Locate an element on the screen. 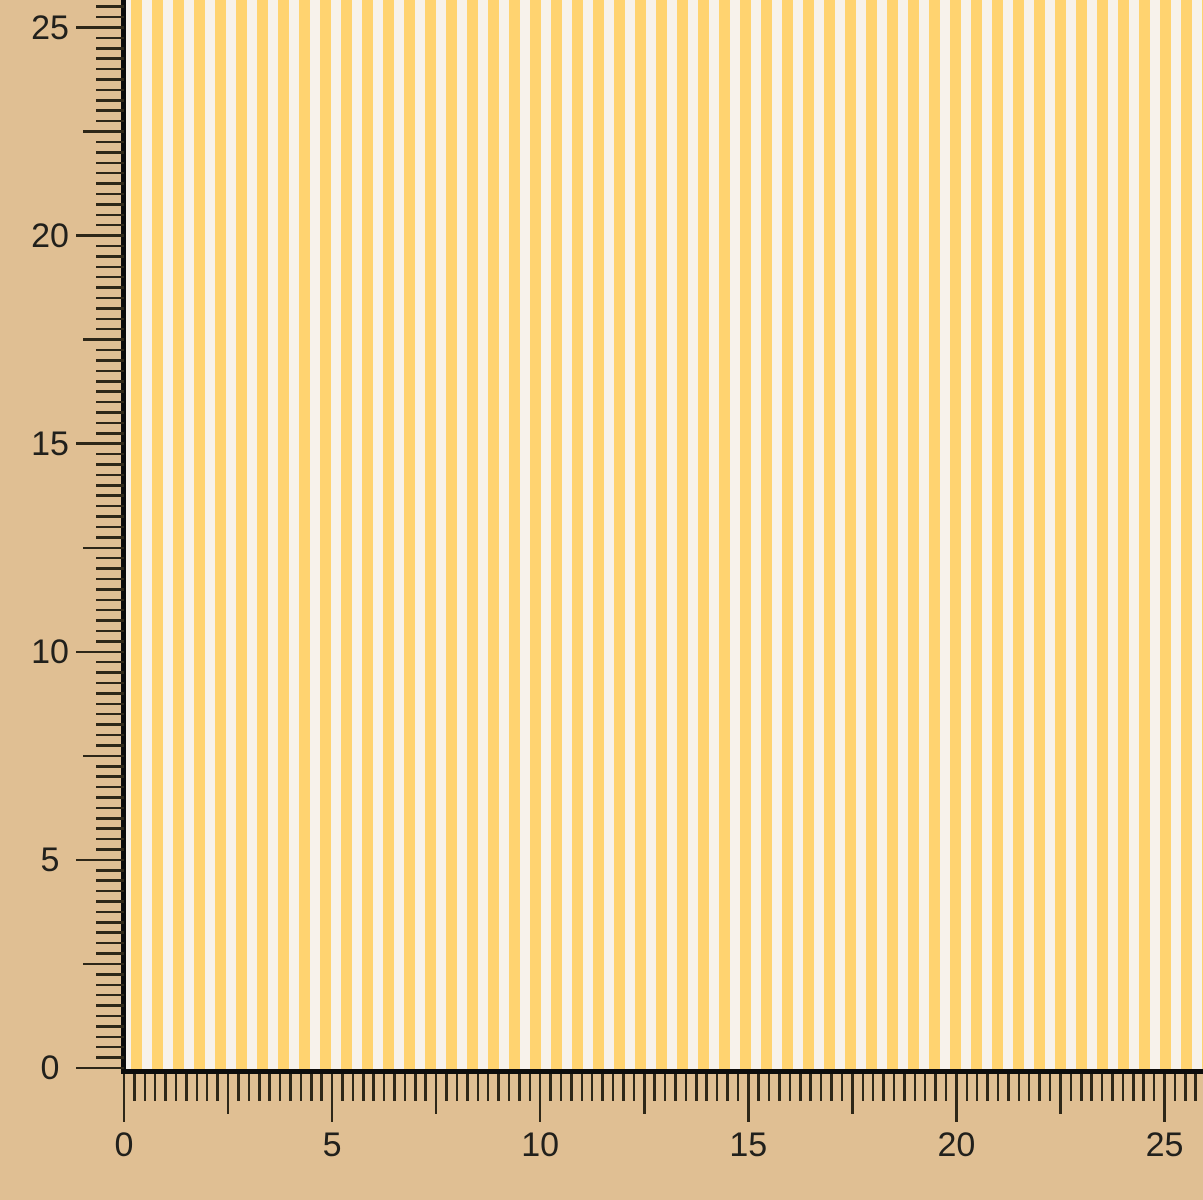 The height and width of the screenshot is (1200, 1203). left-ruler-number: 0 is located at coordinates (50, 1068).